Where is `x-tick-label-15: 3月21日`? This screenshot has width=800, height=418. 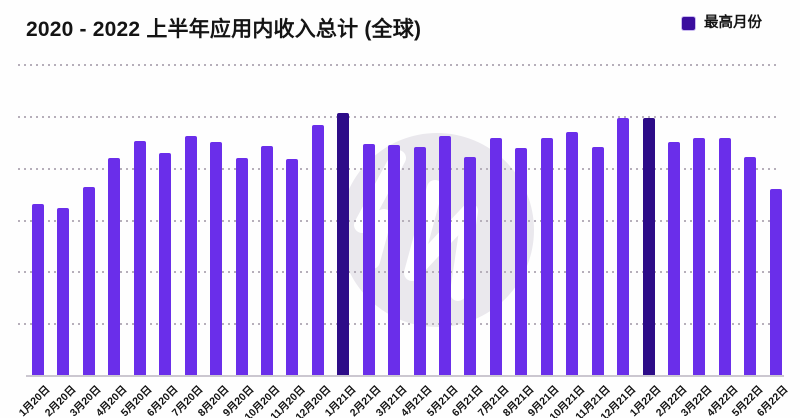 x-tick-label-15: 3月21日 is located at coordinates (391, 400).